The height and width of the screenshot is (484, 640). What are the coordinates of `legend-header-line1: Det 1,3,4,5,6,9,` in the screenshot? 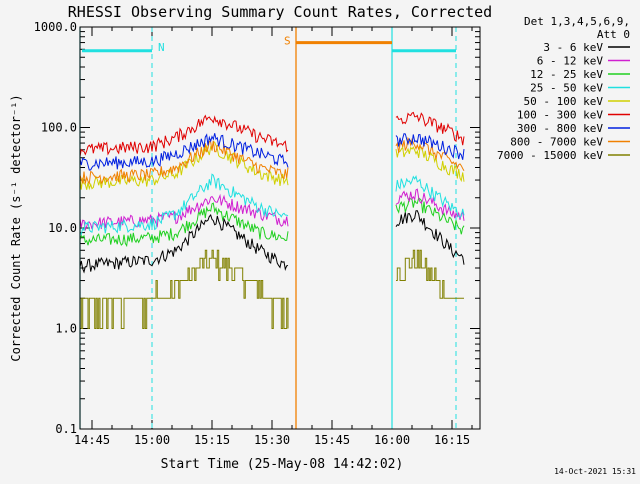 It's located at (577, 21).